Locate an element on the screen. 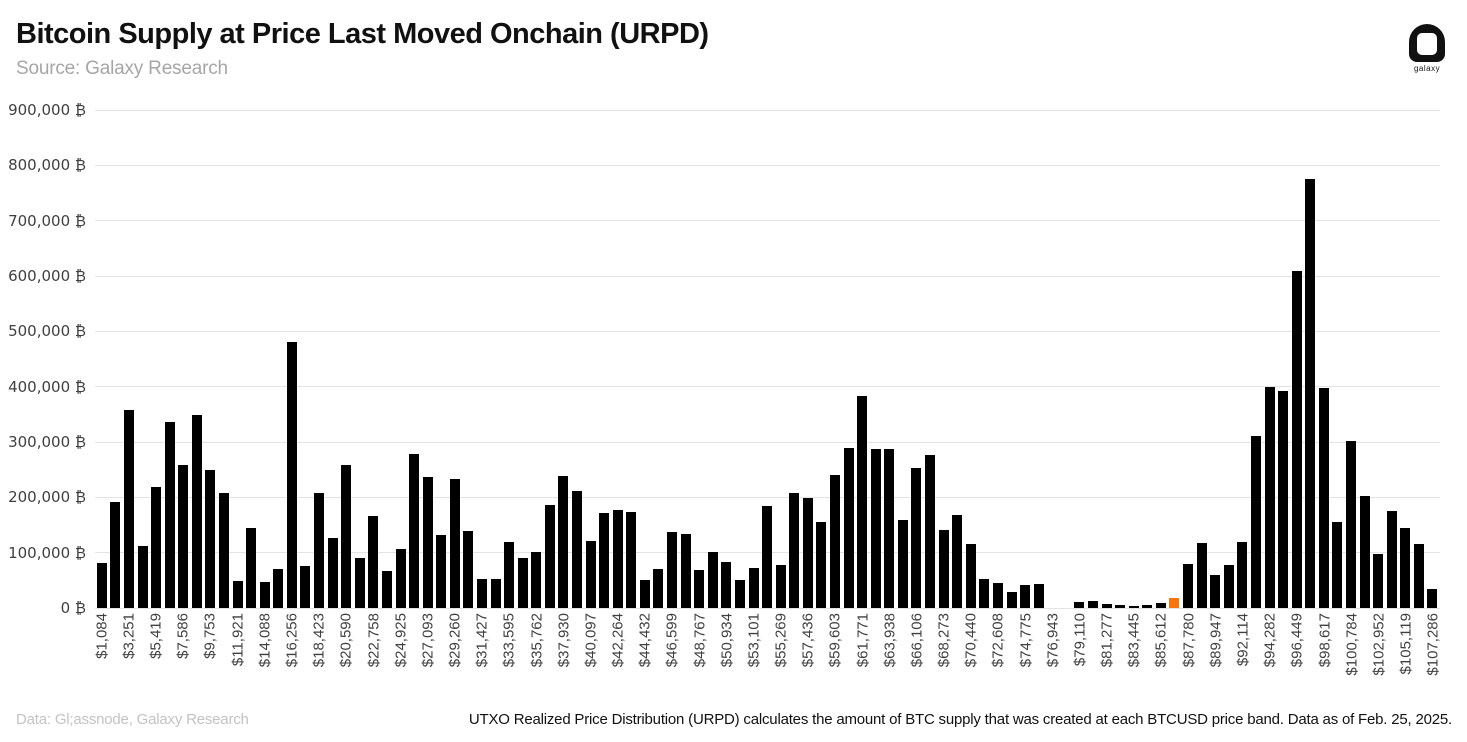 This screenshot has width=1467, height=742. x-tick-label: $55,269 is located at coordinates (781, 640).